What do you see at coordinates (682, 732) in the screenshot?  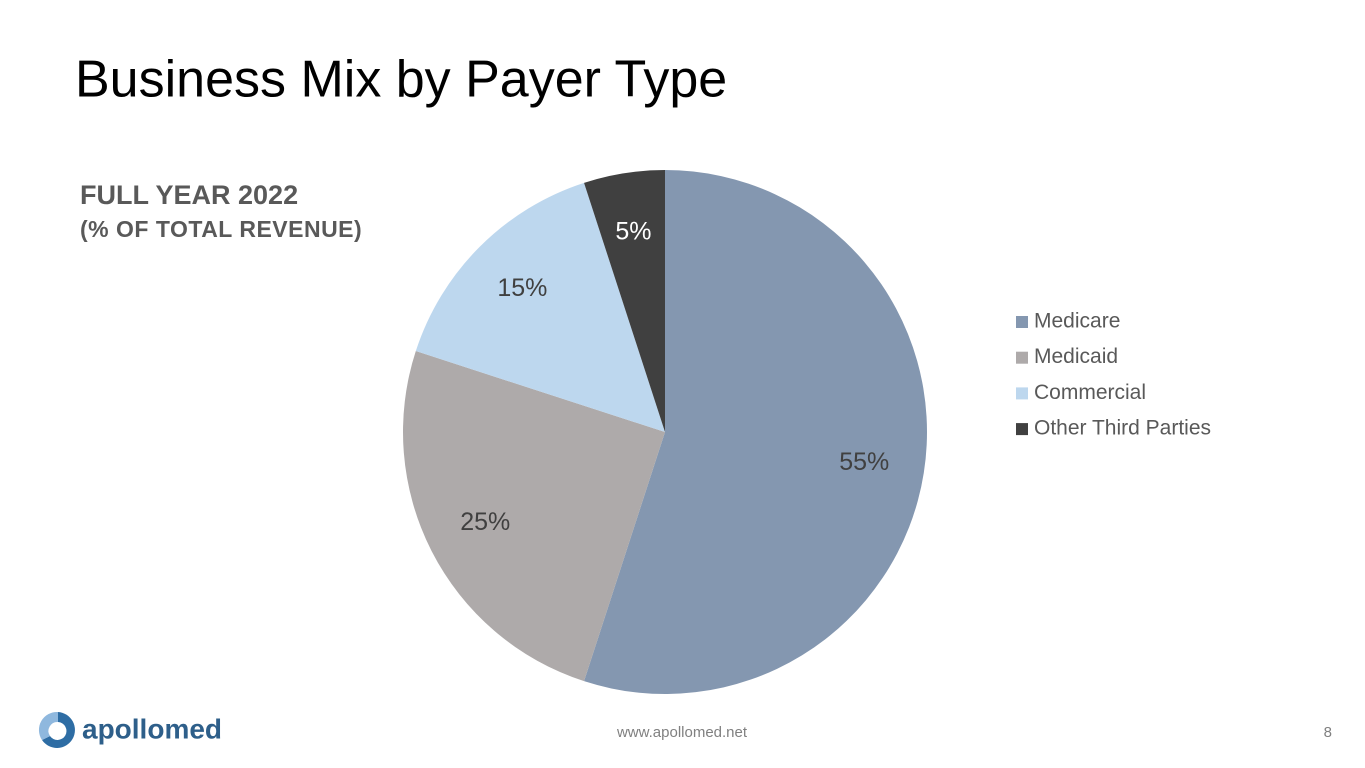 I see `footer-url: www.apollomed.net` at bounding box center [682, 732].